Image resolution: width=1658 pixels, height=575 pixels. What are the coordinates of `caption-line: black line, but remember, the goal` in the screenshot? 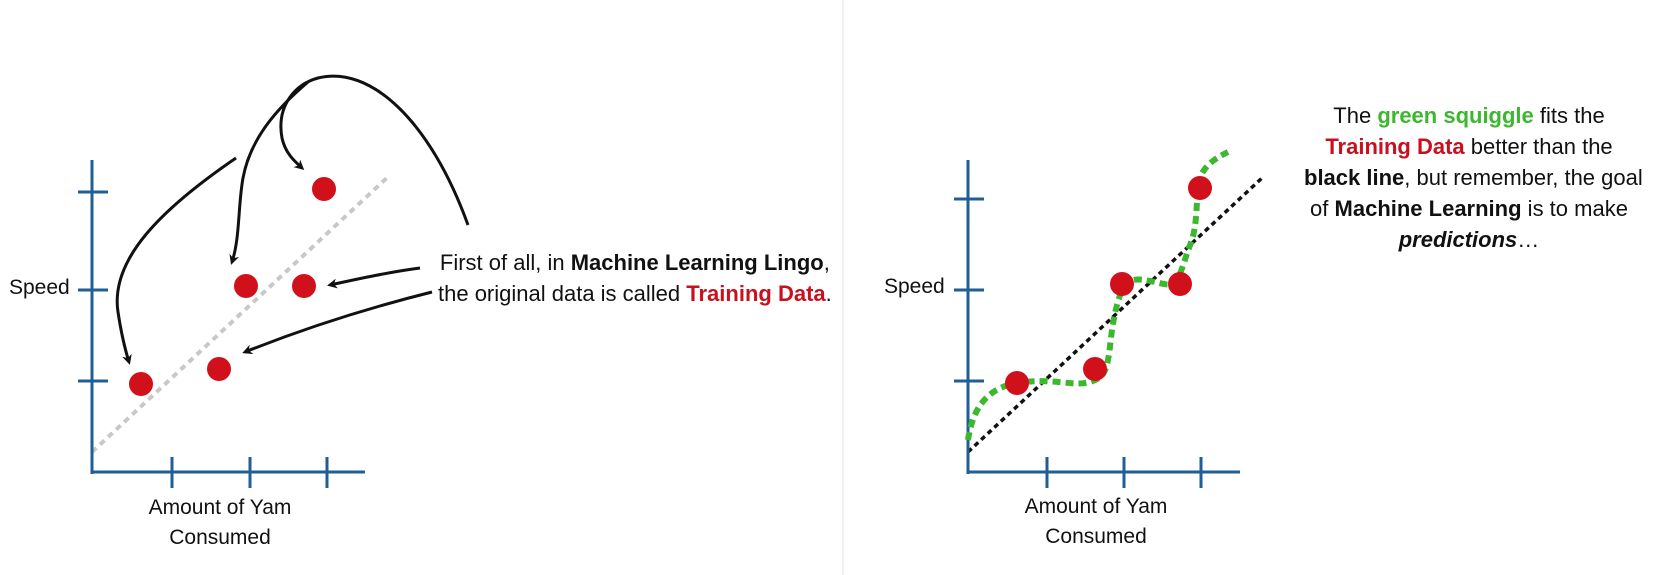 It's located at (1473, 177).